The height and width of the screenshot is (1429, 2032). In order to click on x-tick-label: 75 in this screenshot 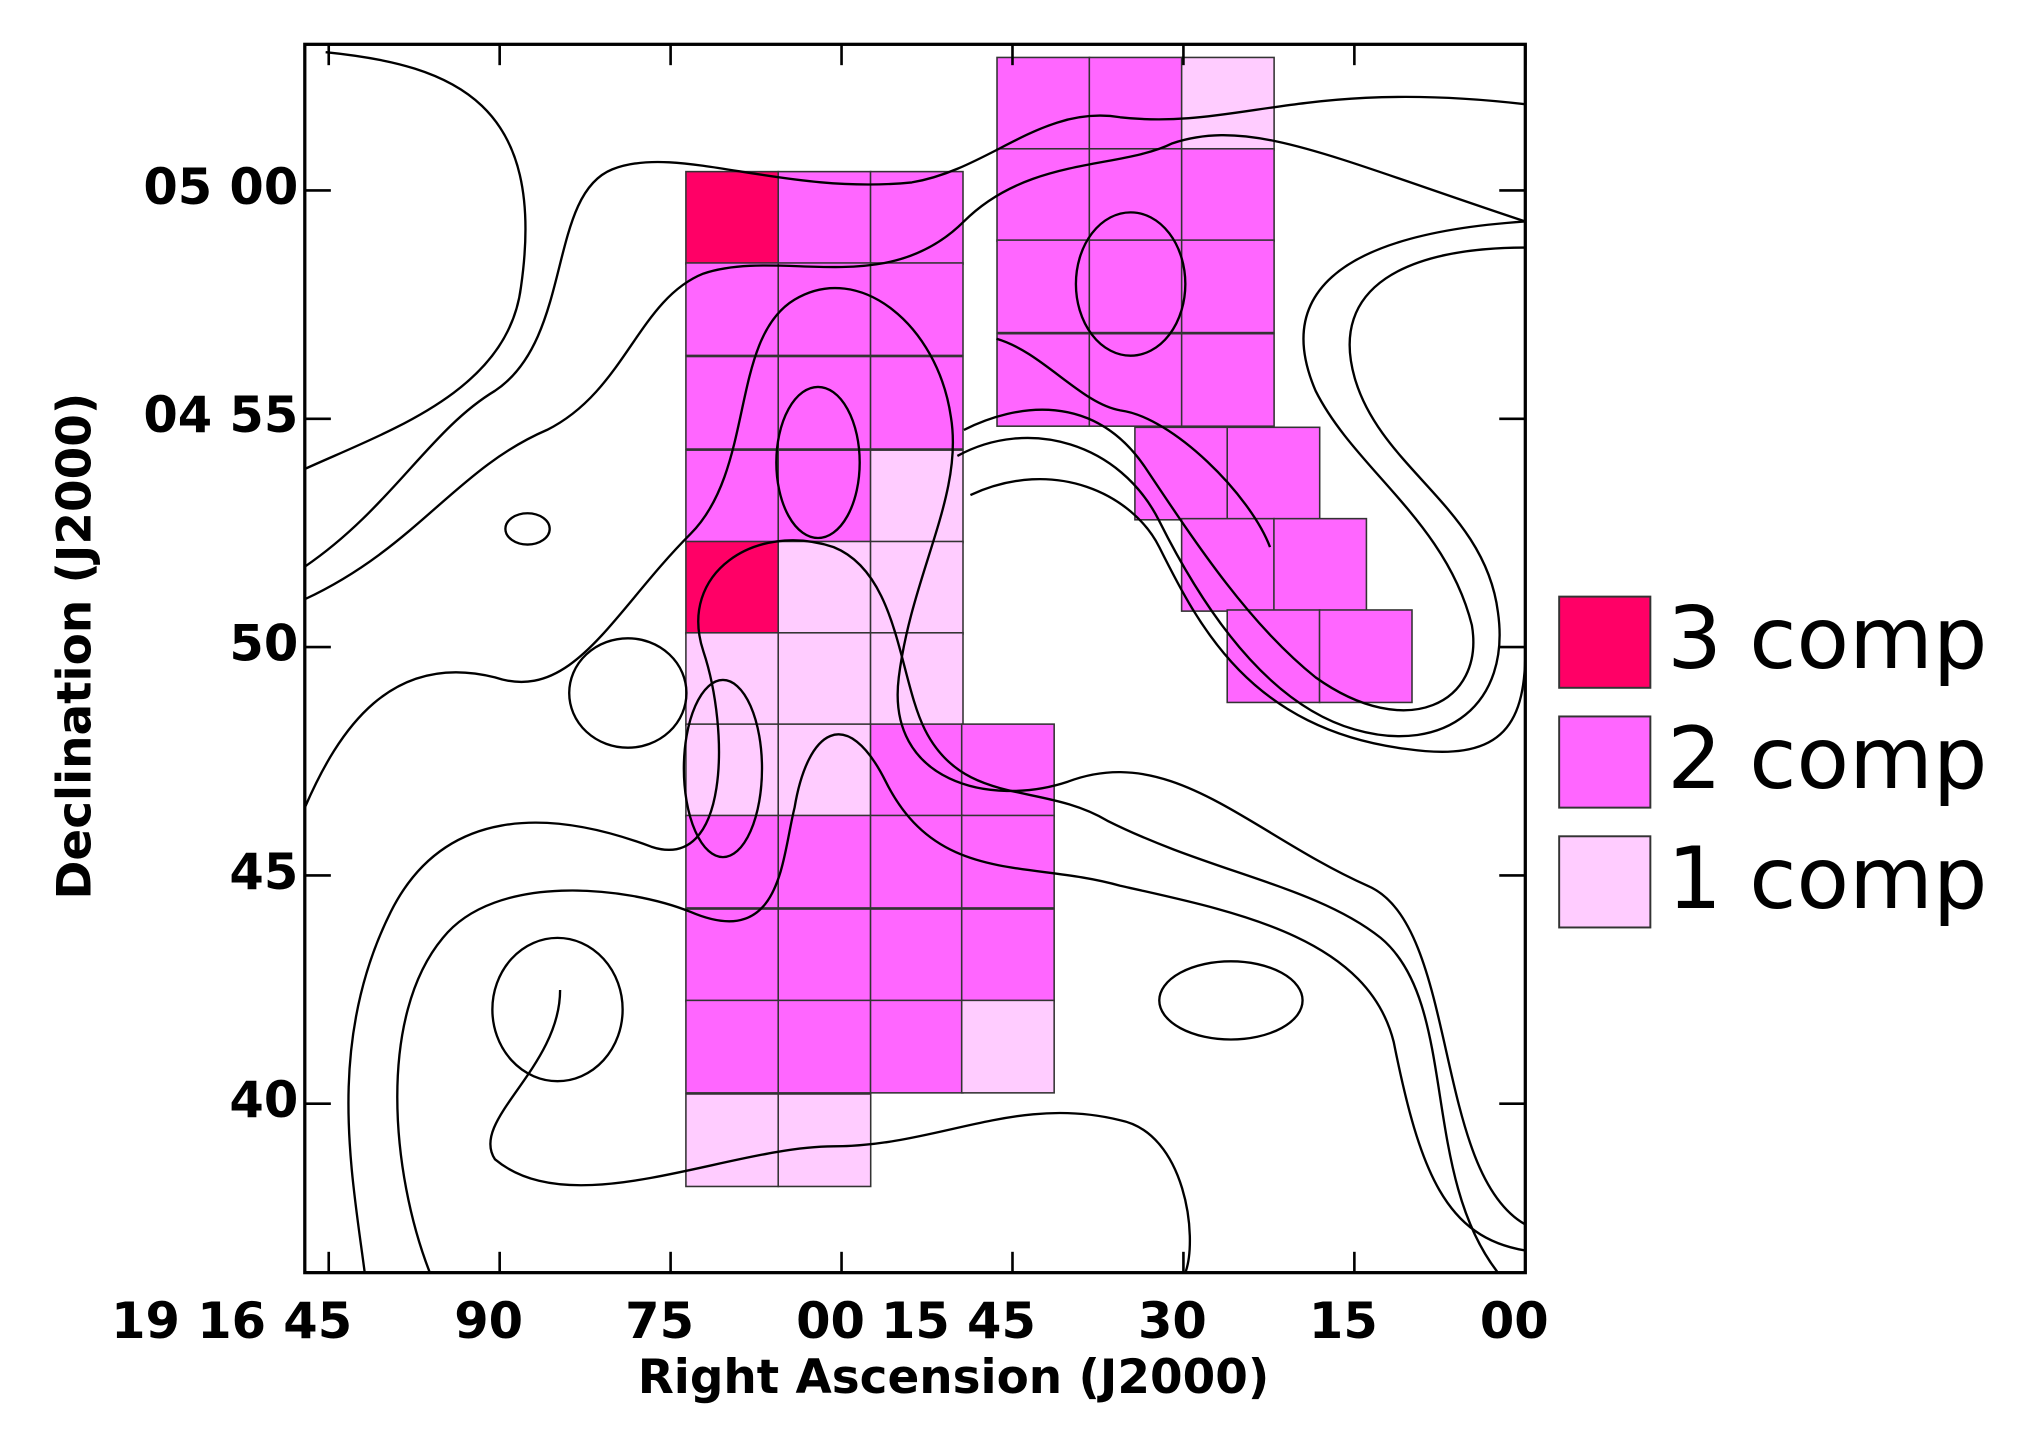, I will do `click(659, 1321)`.